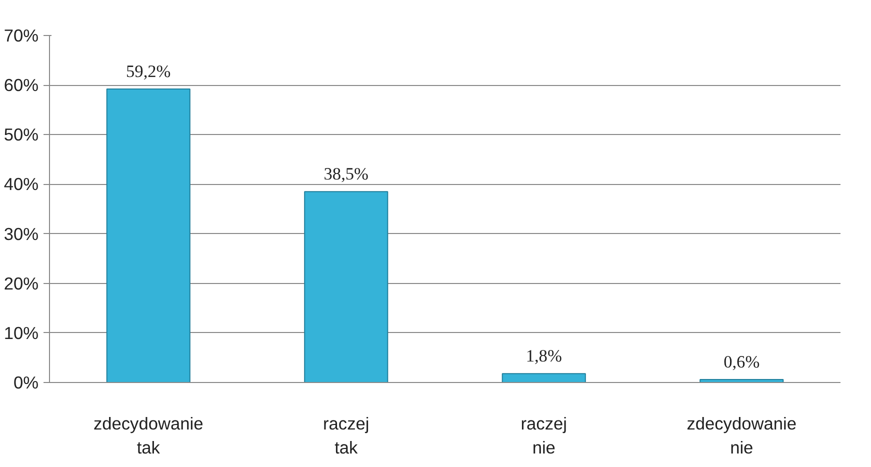 The height and width of the screenshot is (467, 871). Describe the element at coordinates (21, 283) in the screenshot. I see `y-tick-label: 20%` at that location.